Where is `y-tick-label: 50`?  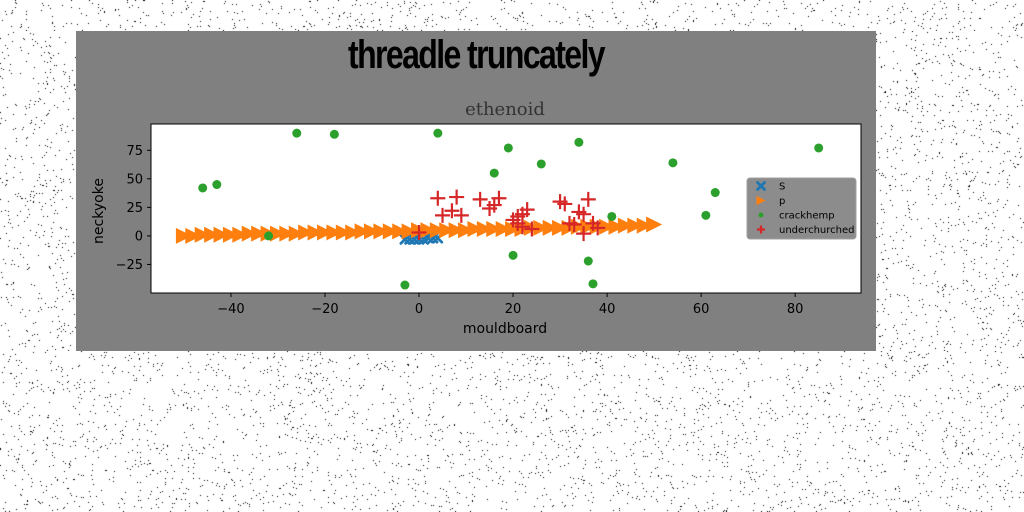 y-tick-label: 50 is located at coordinates (134, 179).